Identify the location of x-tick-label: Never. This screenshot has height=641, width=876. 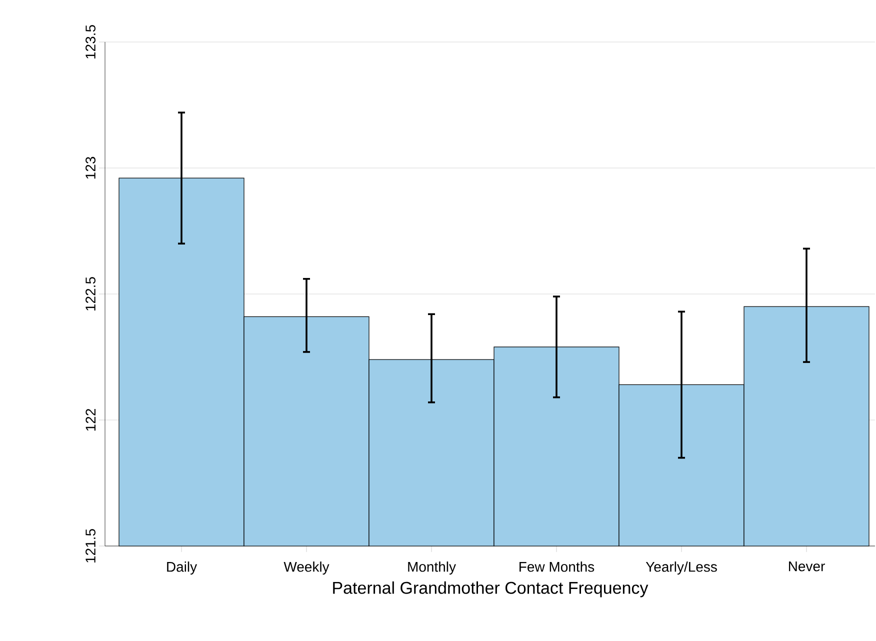
(806, 567).